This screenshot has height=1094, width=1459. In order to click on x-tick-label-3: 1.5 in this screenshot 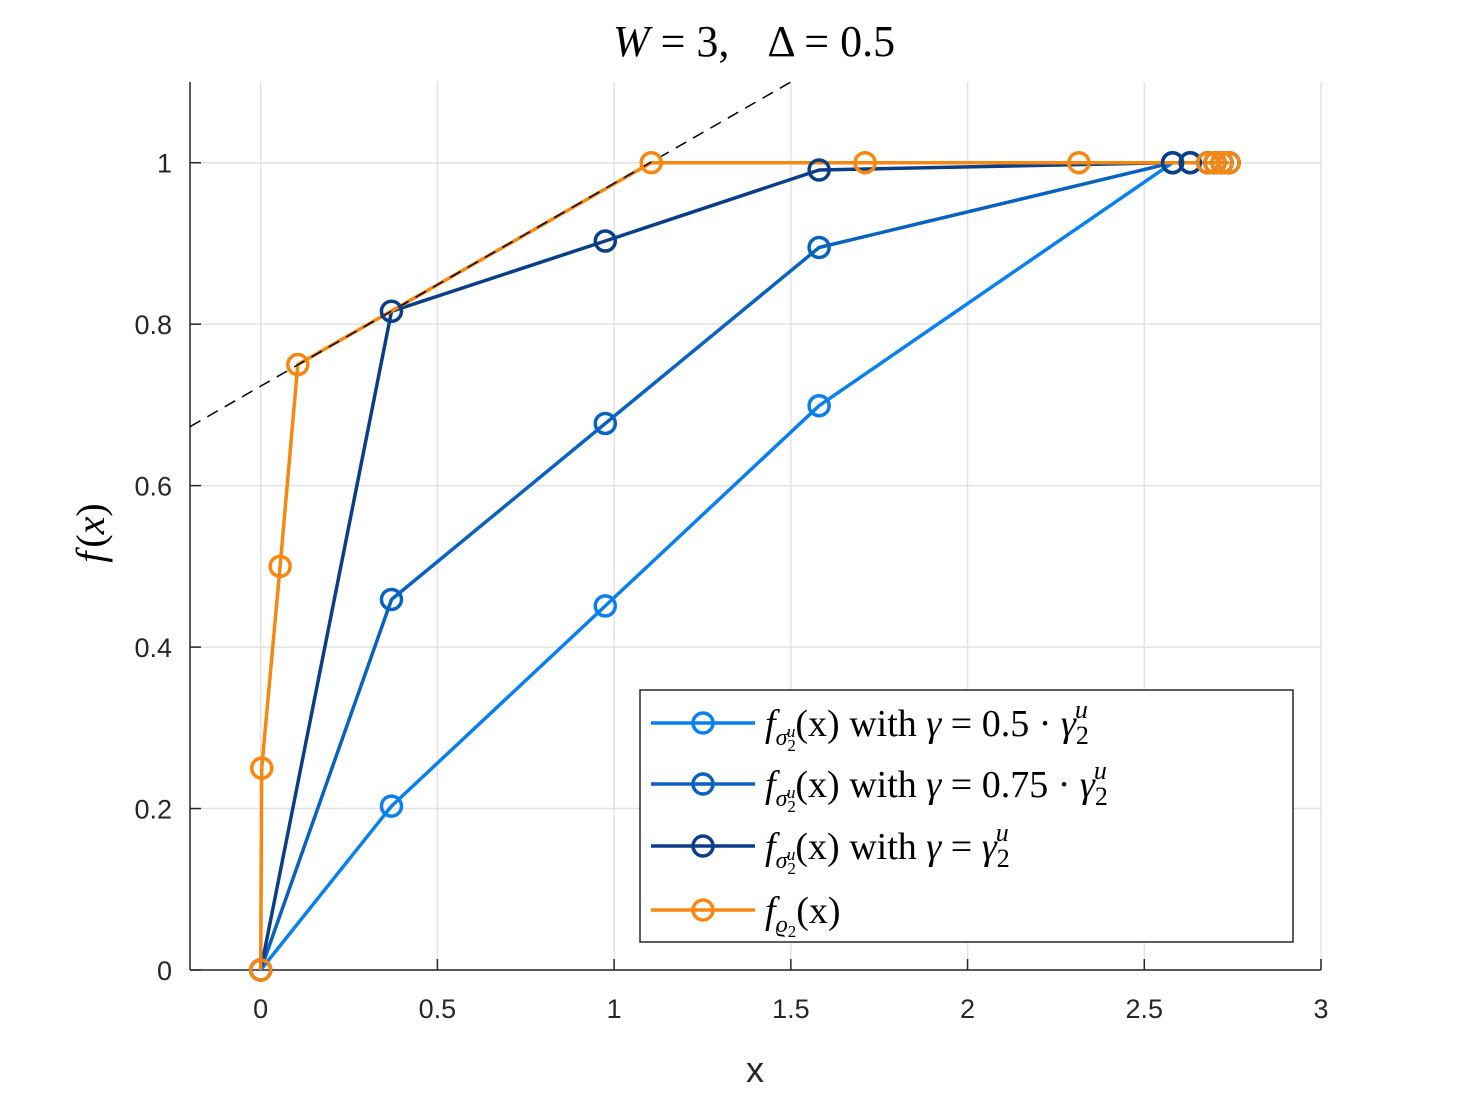, I will do `click(791, 1009)`.